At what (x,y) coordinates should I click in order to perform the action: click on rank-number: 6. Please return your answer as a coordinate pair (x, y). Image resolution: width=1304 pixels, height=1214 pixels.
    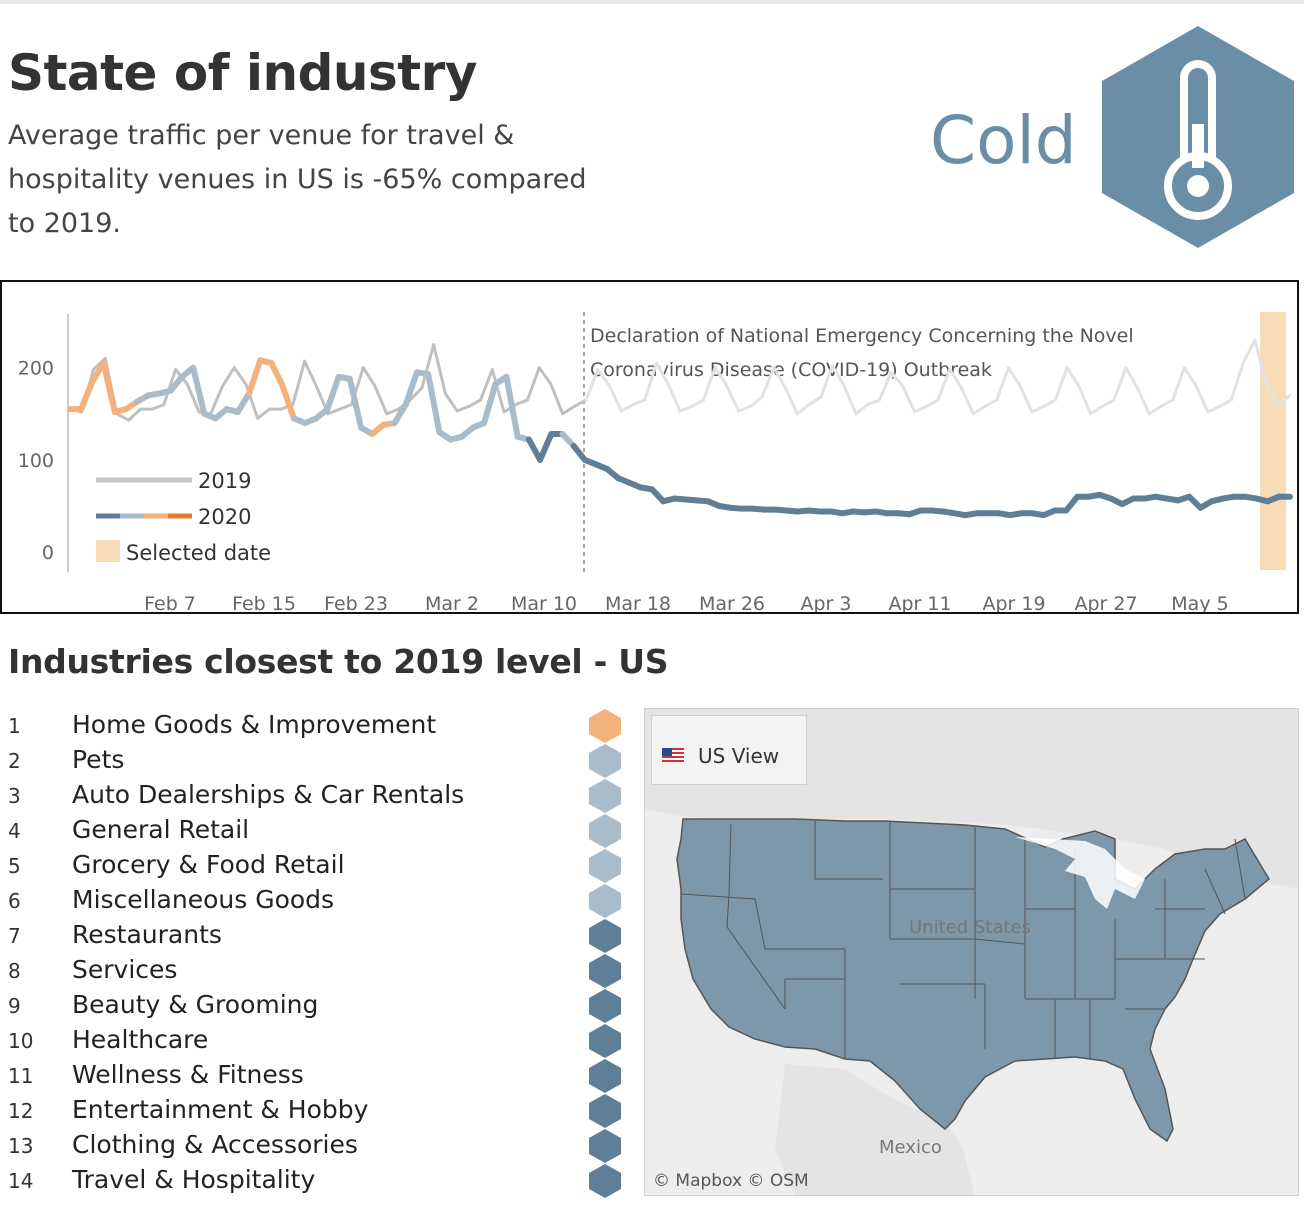
    Looking at the image, I should click on (14, 901).